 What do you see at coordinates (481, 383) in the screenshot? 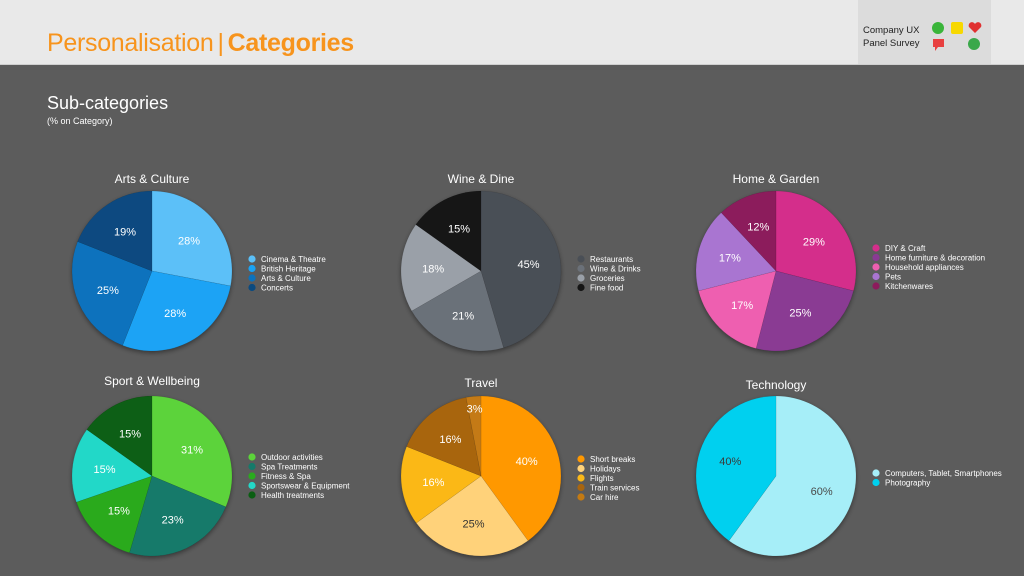
I see `chart-title-travel: Travel` at bounding box center [481, 383].